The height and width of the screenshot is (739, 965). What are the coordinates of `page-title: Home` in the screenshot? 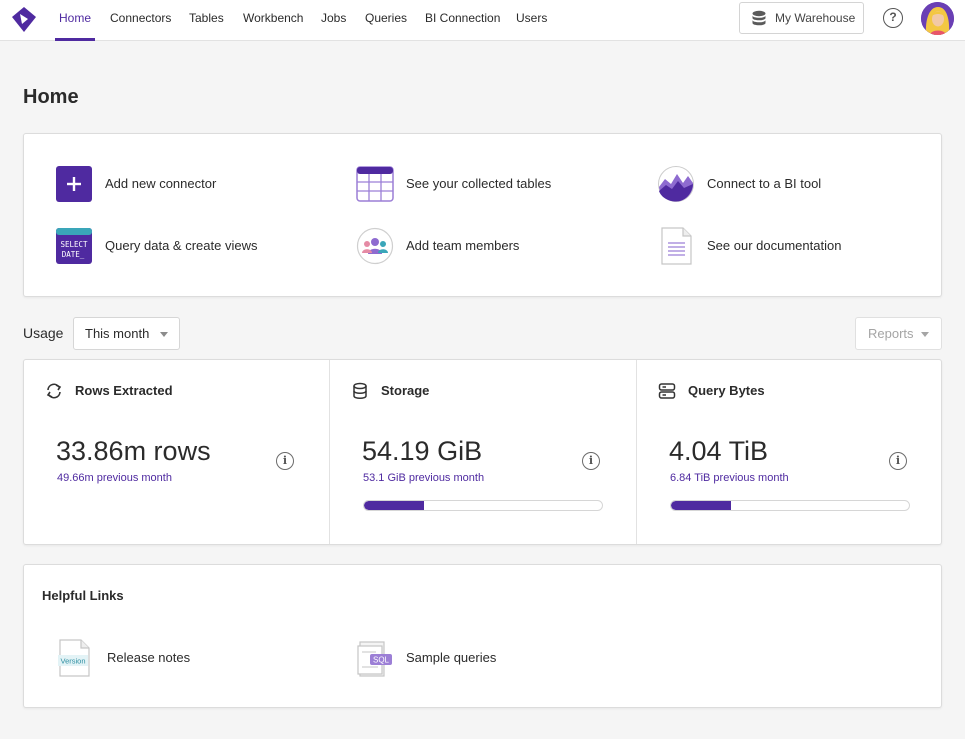 It's located at (51, 97).